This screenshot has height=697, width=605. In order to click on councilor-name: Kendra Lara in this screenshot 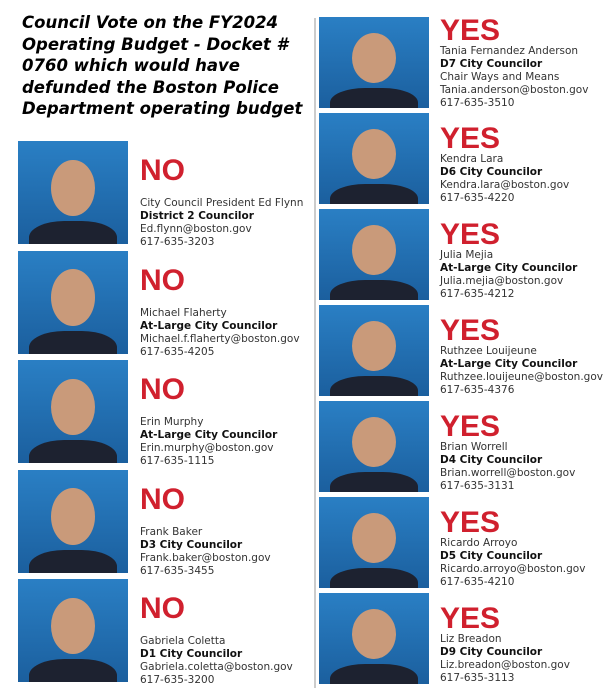, I will do `click(472, 159)`.